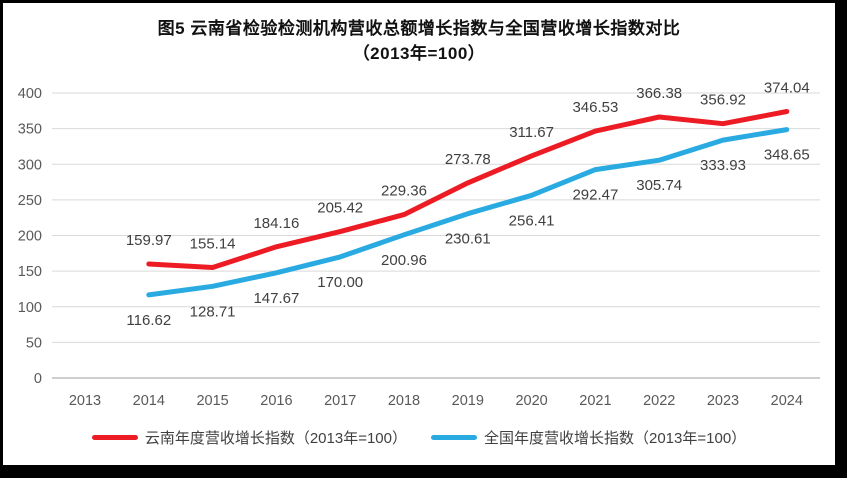 The image size is (847, 478). What do you see at coordinates (787, 401) in the screenshot?
I see `x-tick-label: 2024` at bounding box center [787, 401].